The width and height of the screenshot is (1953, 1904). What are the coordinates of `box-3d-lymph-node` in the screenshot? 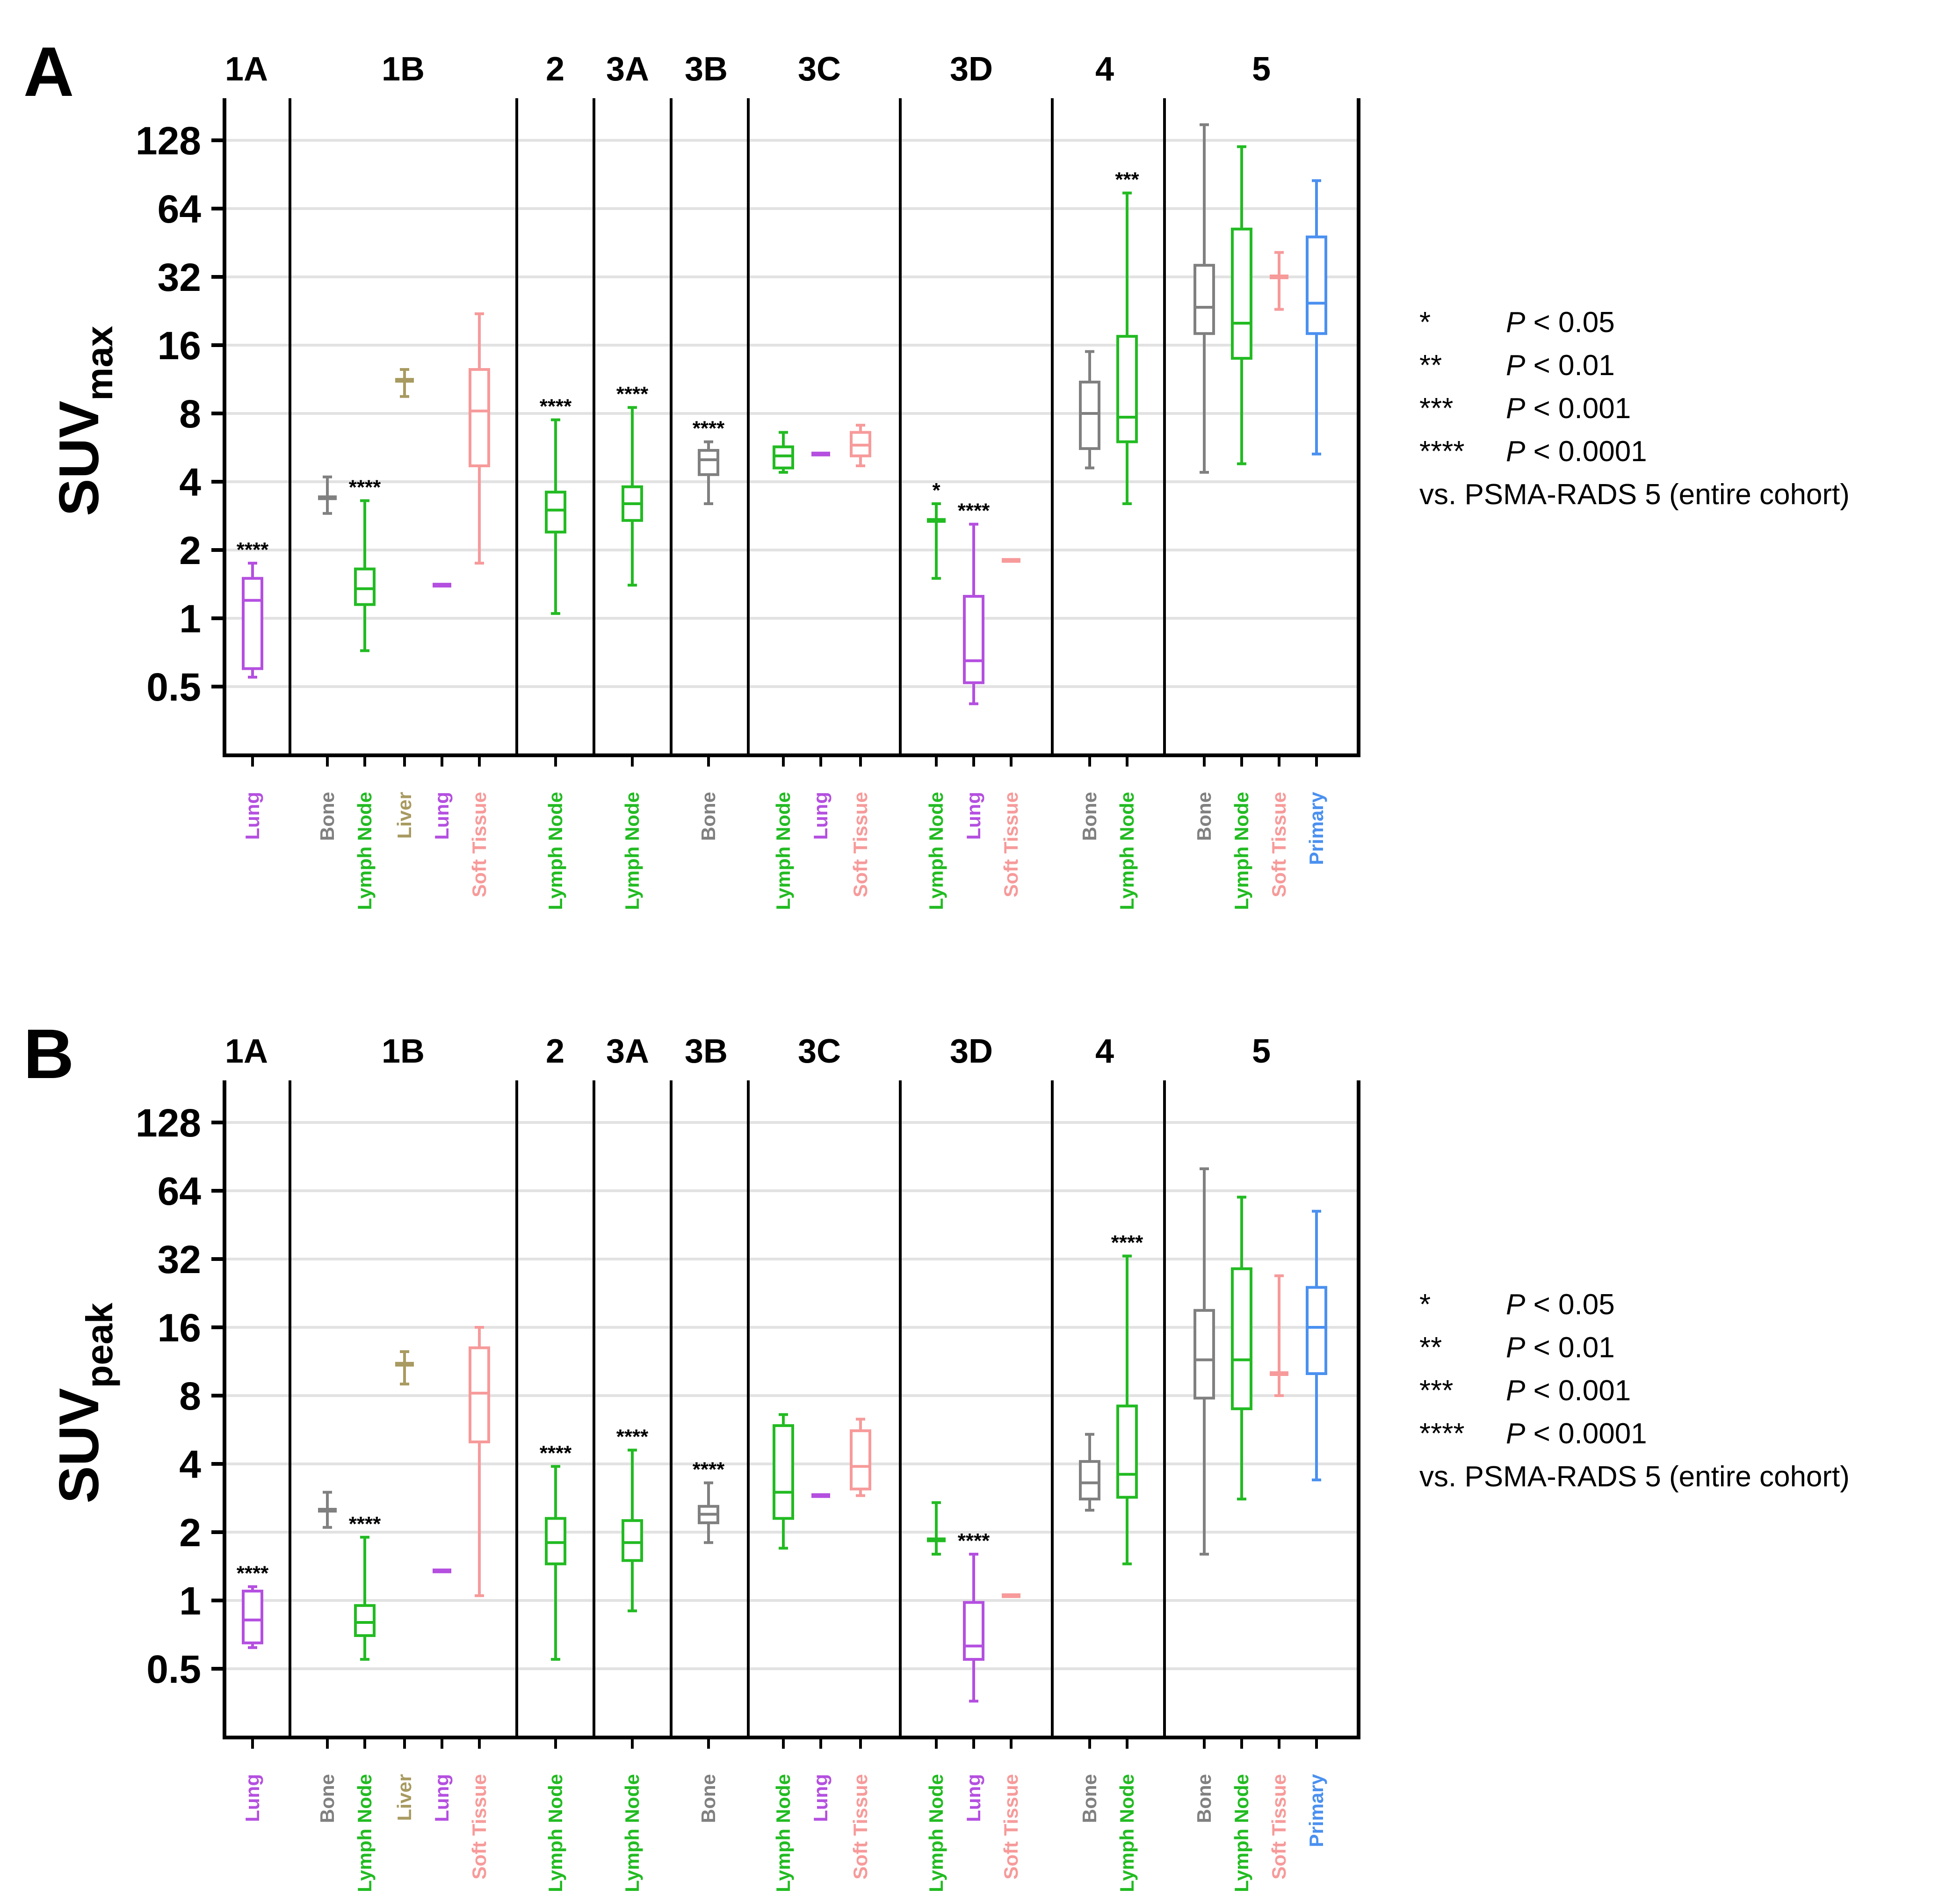 It's located at (936, 1529).